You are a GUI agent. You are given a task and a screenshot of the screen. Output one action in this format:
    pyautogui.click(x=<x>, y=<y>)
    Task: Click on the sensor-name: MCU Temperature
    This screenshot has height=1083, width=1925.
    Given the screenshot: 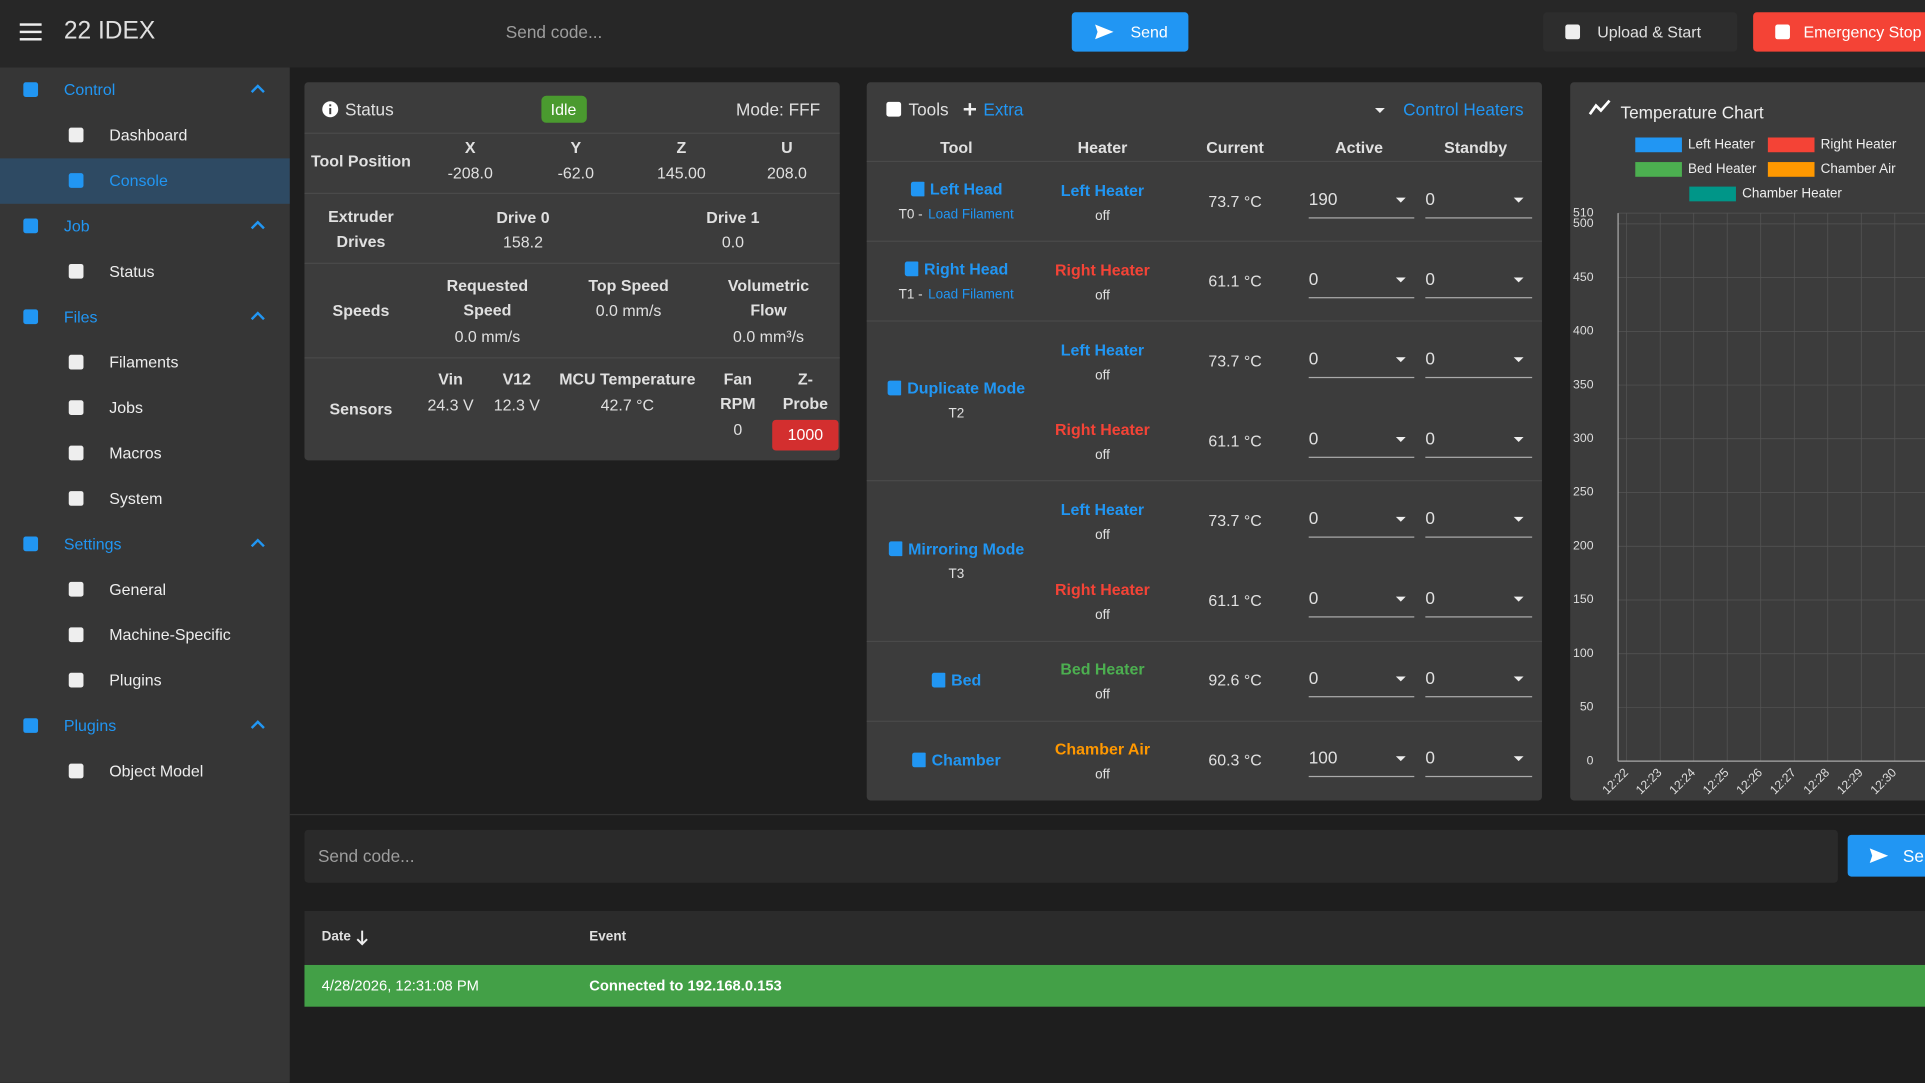 What is the action you would take?
    pyautogui.click(x=627, y=378)
    